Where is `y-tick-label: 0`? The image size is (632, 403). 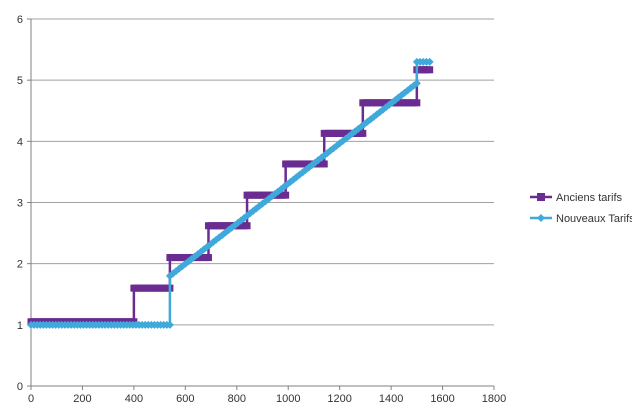
y-tick-label: 0 is located at coordinates (20, 387).